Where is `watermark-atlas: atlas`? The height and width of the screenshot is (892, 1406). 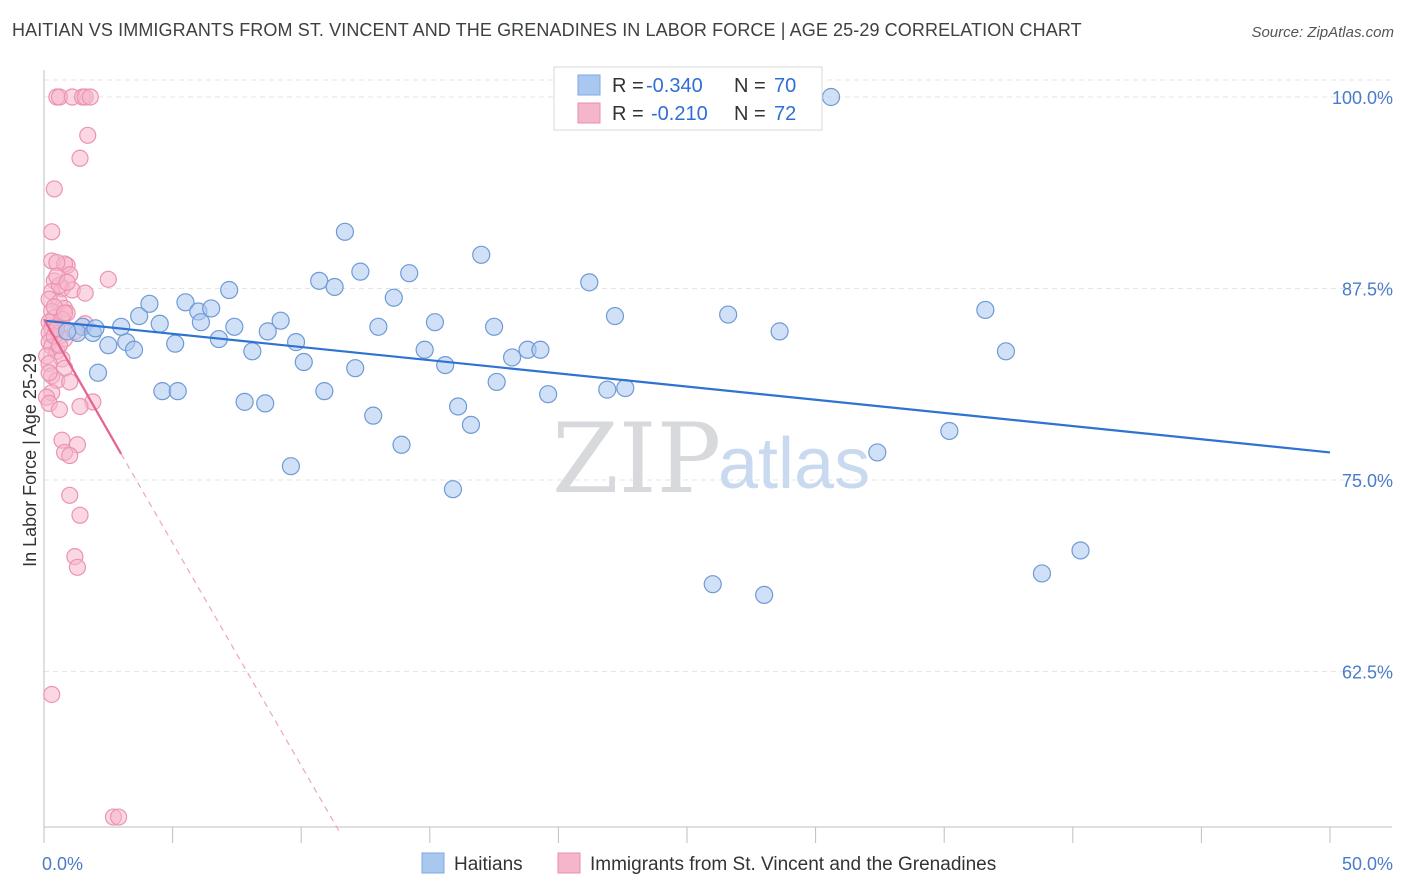 watermark-atlas: atlas is located at coordinates (794, 464).